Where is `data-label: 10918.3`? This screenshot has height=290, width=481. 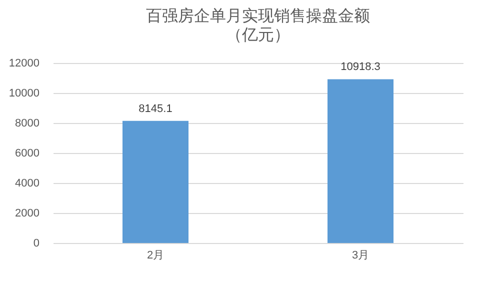
data-label: 10918.3 is located at coordinates (360, 67).